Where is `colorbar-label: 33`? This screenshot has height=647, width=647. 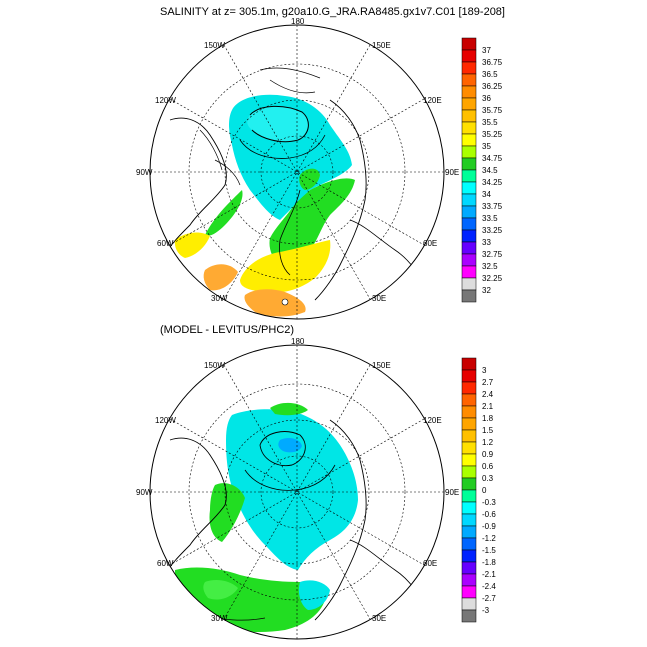
colorbar-label: 33 is located at coordinates (486, 242).